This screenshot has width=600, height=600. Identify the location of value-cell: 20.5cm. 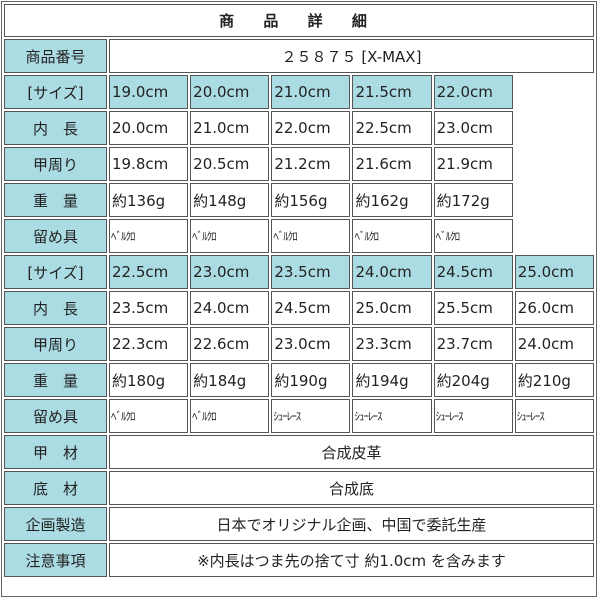
(230, 164).